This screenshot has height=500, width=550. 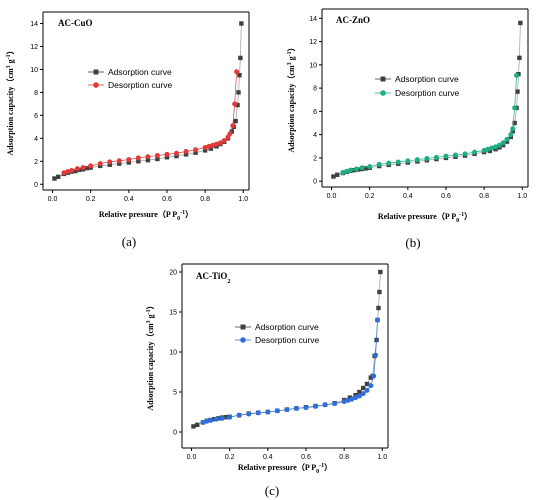 What do you see at coordinates (130, 78) in the screenshot?
I see `panel-a-legend: Adsorption curve Desorption curve` at bounding box center [130, 78].